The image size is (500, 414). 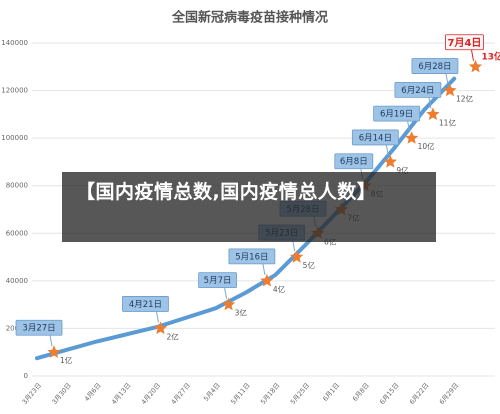 What do you see at coordinates (490, 56) in the screenshot?
I see `value-label: 13亿` at bounding box center [490, 56].